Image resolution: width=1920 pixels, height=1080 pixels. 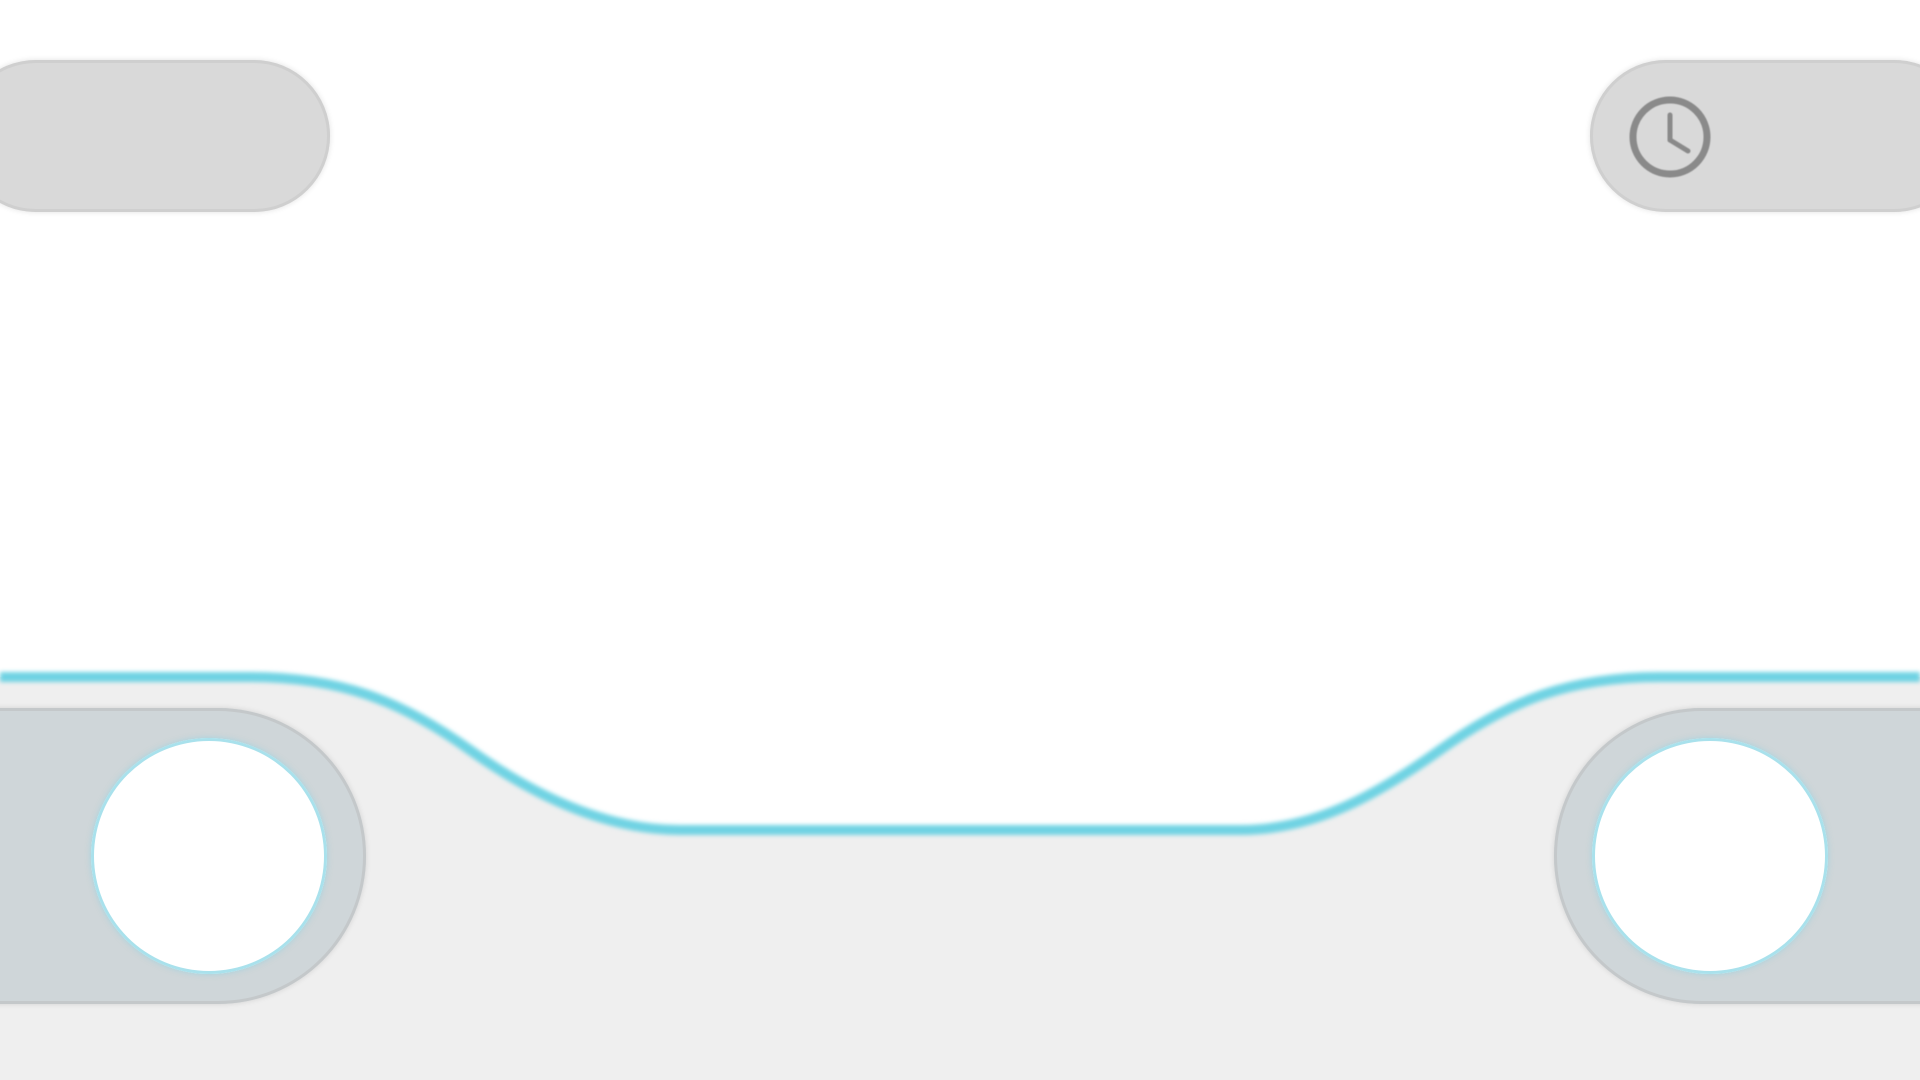 What do you see at coordinates (209, 856) in the screenshot?
I see `left-round-button` at bounding box center [209, 856].